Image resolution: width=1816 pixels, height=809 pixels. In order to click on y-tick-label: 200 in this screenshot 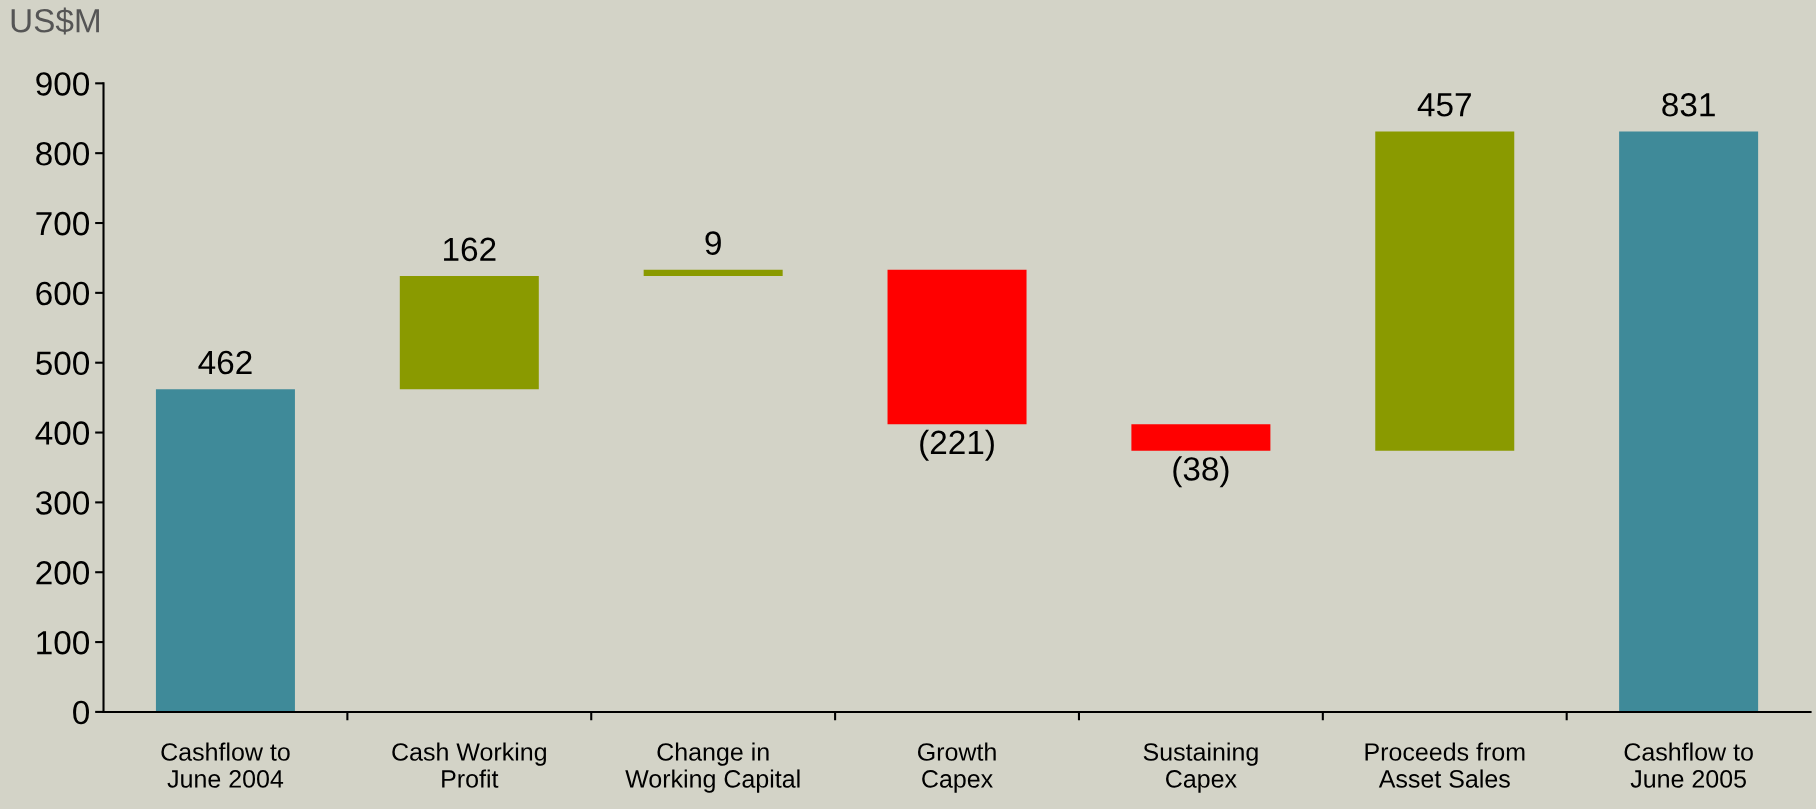, I will do `click(63, 573)`.